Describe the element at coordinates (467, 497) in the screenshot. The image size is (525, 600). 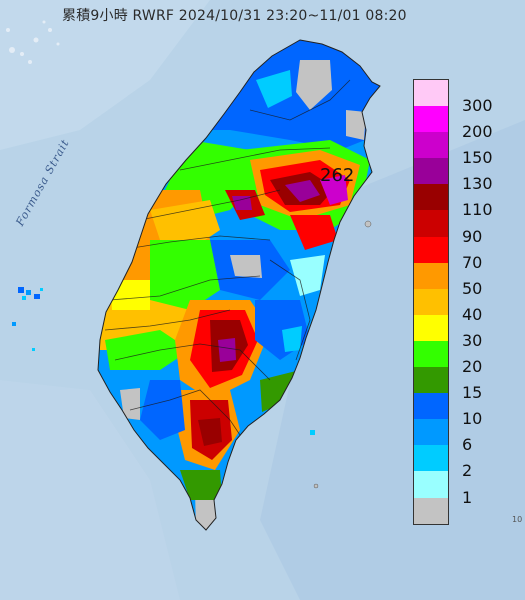
I see `legend-label: 1` at that location.